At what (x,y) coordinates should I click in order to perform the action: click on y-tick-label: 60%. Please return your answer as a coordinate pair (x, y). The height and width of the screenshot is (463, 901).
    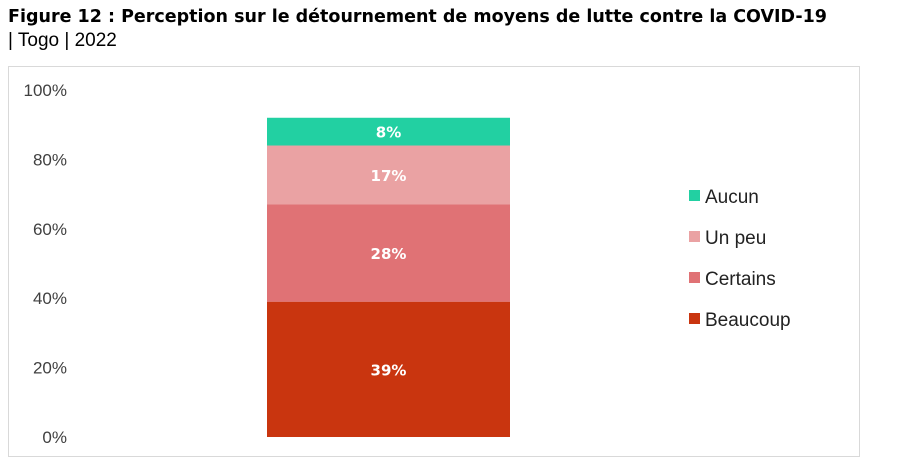
    Looking at the image, I should click on (50, 229).